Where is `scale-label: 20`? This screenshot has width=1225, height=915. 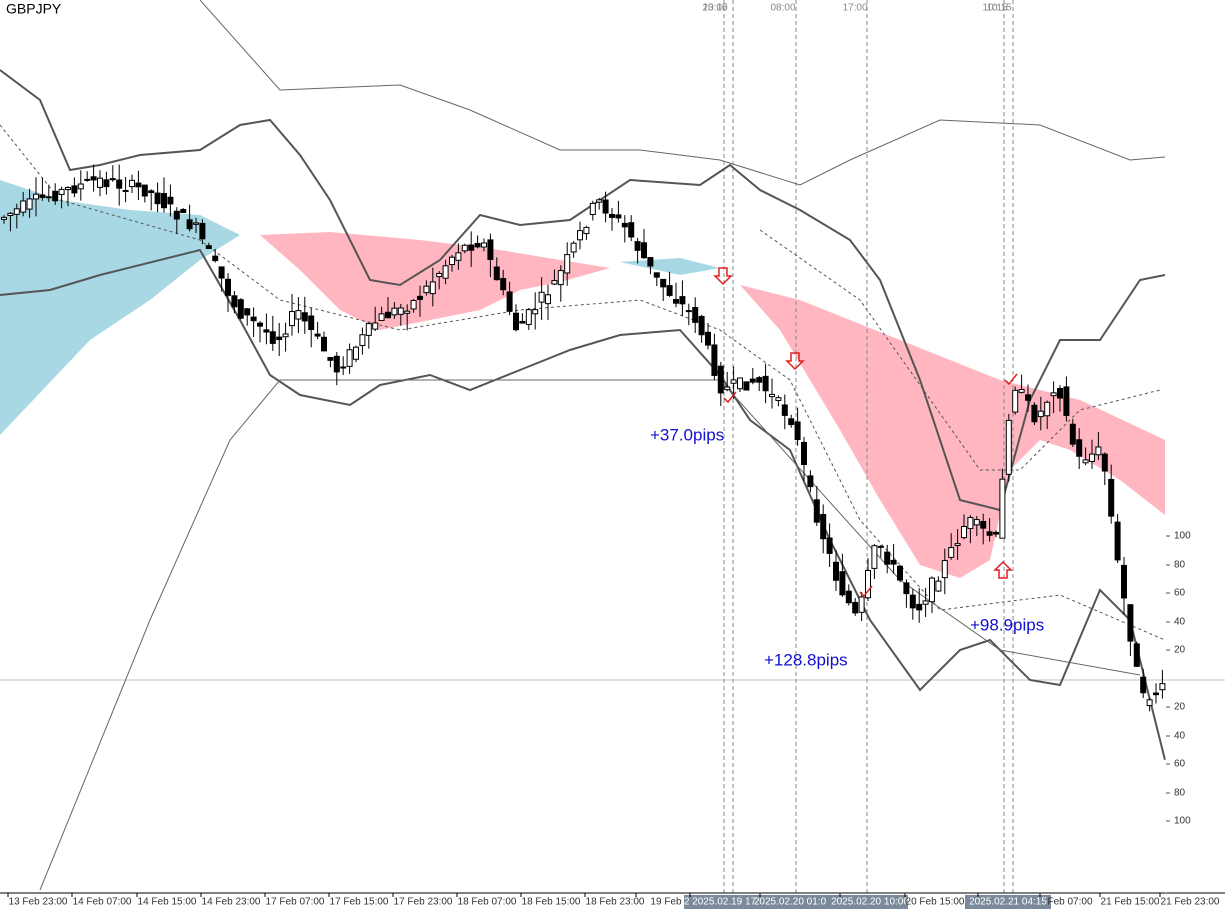
scale-label: 20 is located at coordinates (1180, 650).